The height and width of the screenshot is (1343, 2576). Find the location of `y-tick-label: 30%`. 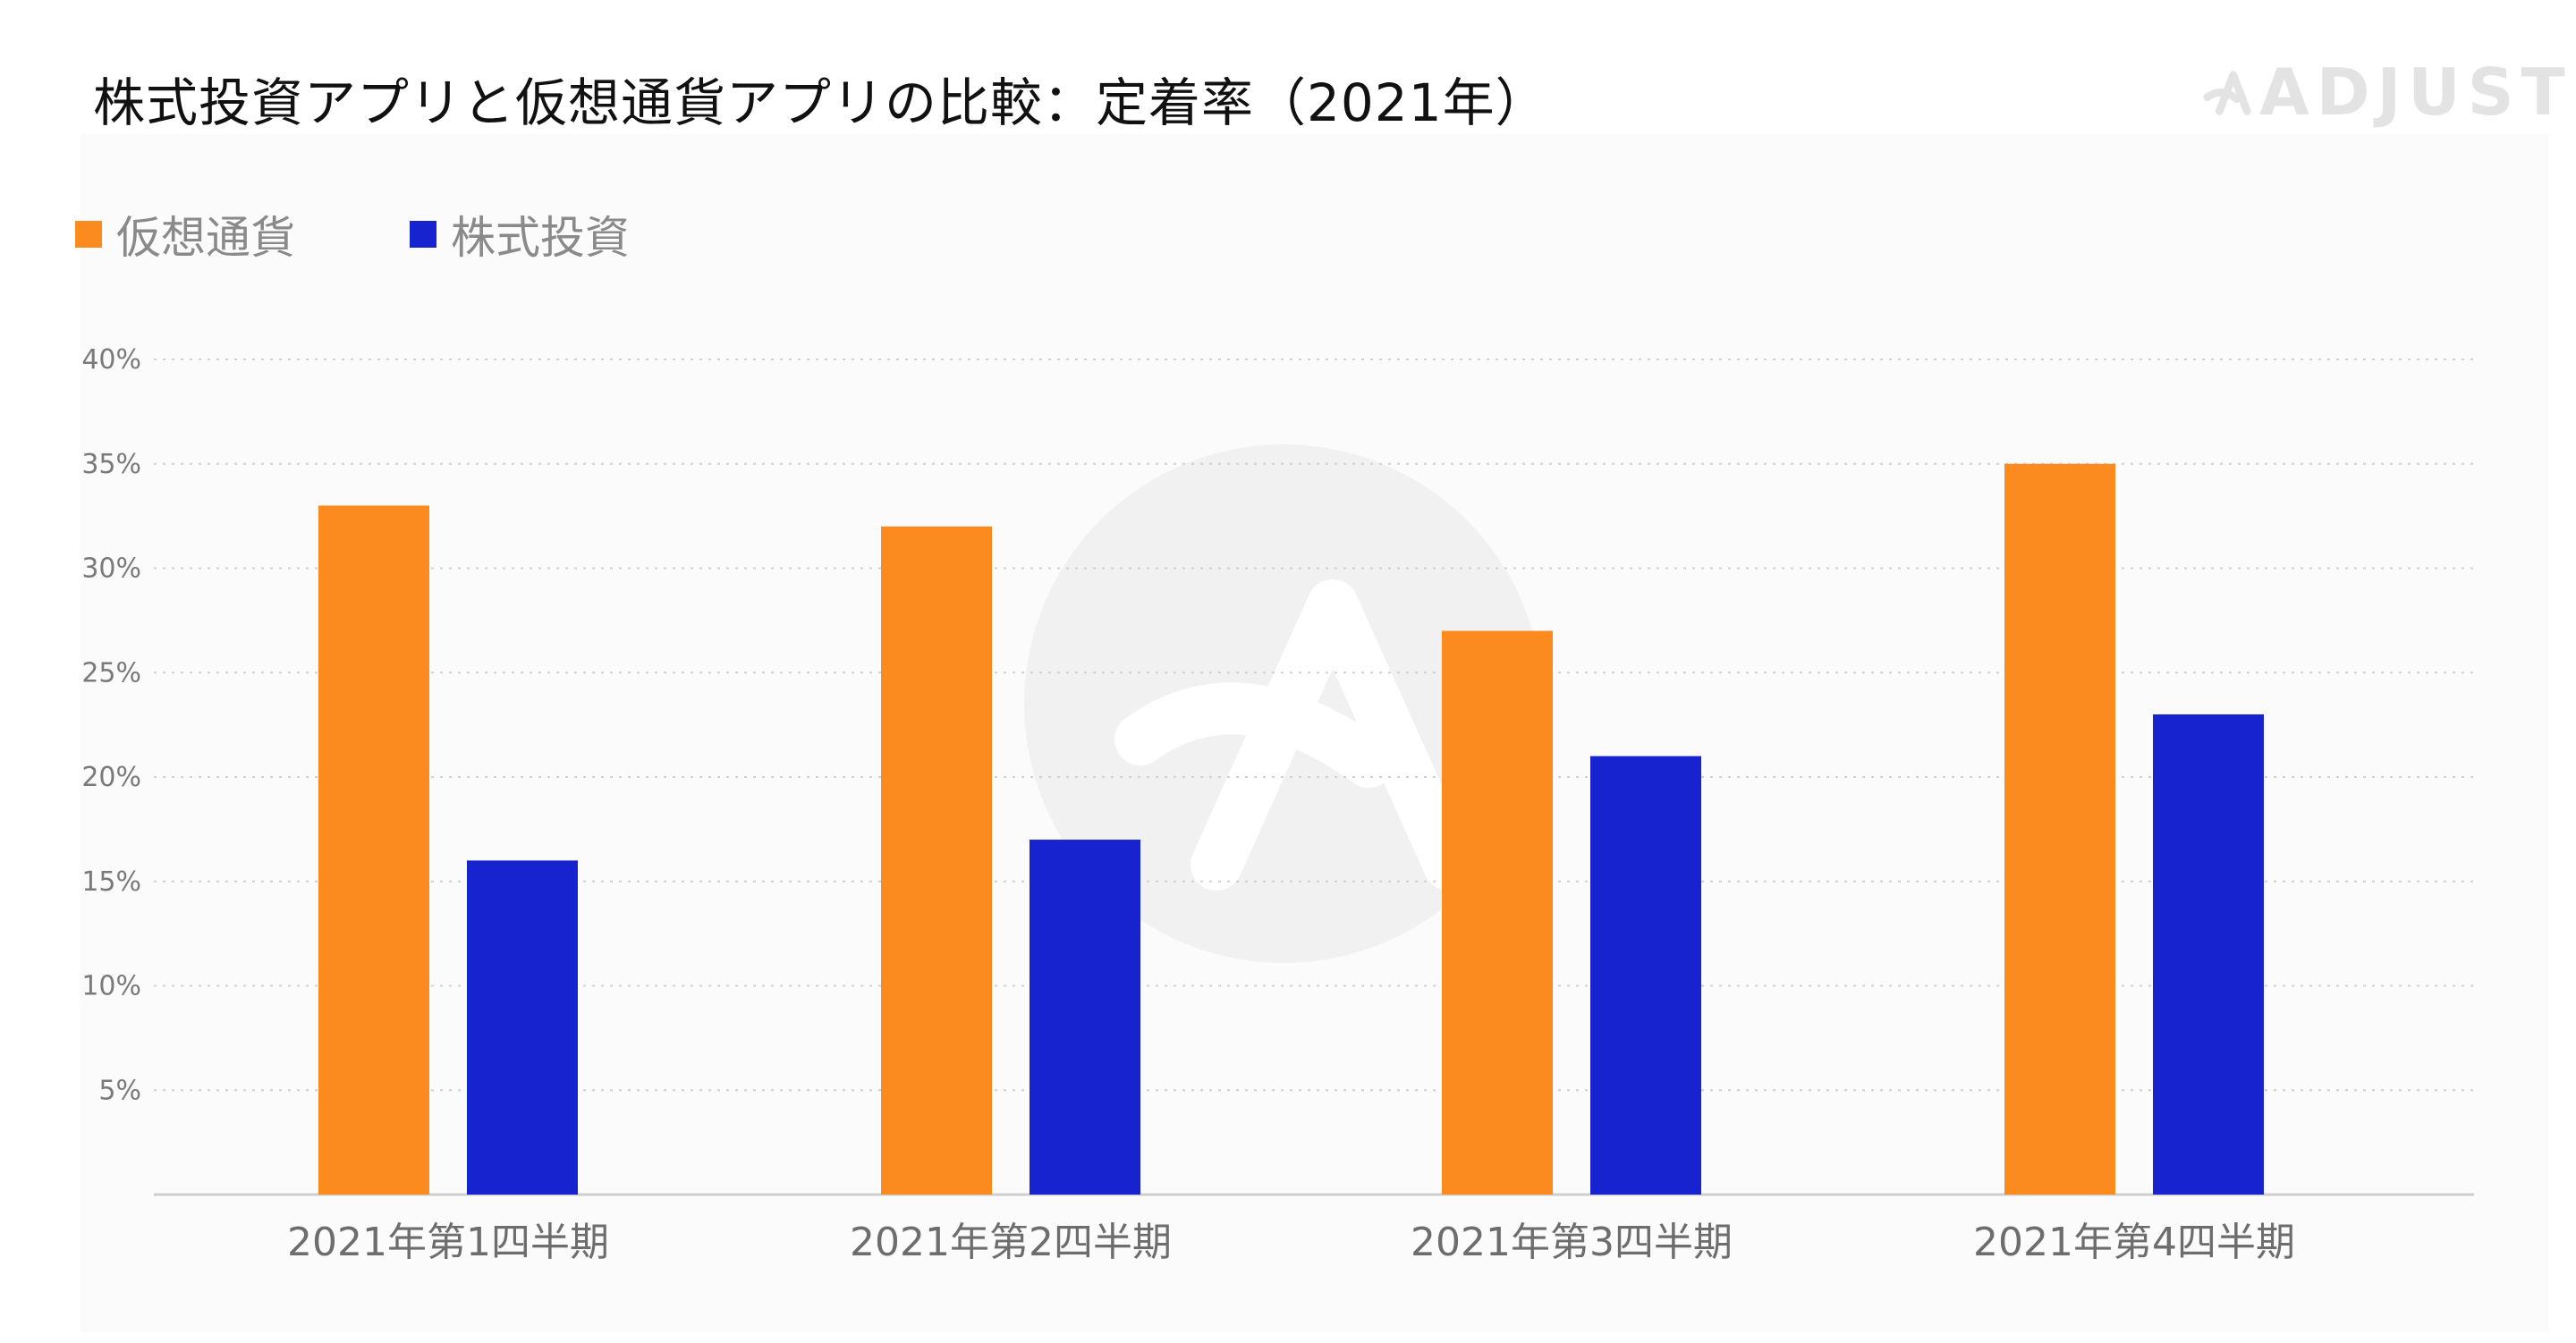

y-tick-label: 30% is located at coordinates (111, 569).